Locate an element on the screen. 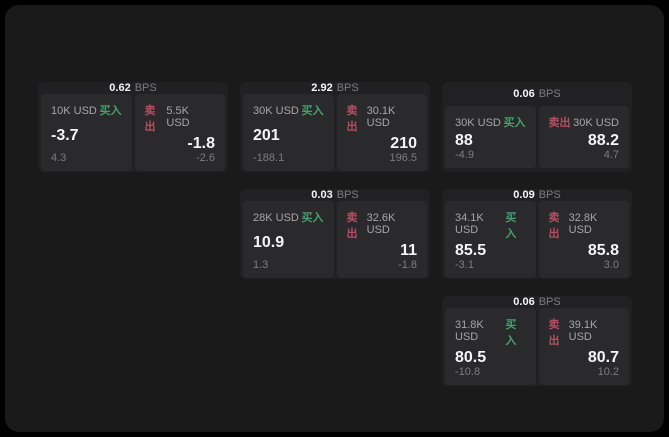  sell-panel: 卖出 5.5K USD -1.8 -2.6 is located at coordinates (179, 132).